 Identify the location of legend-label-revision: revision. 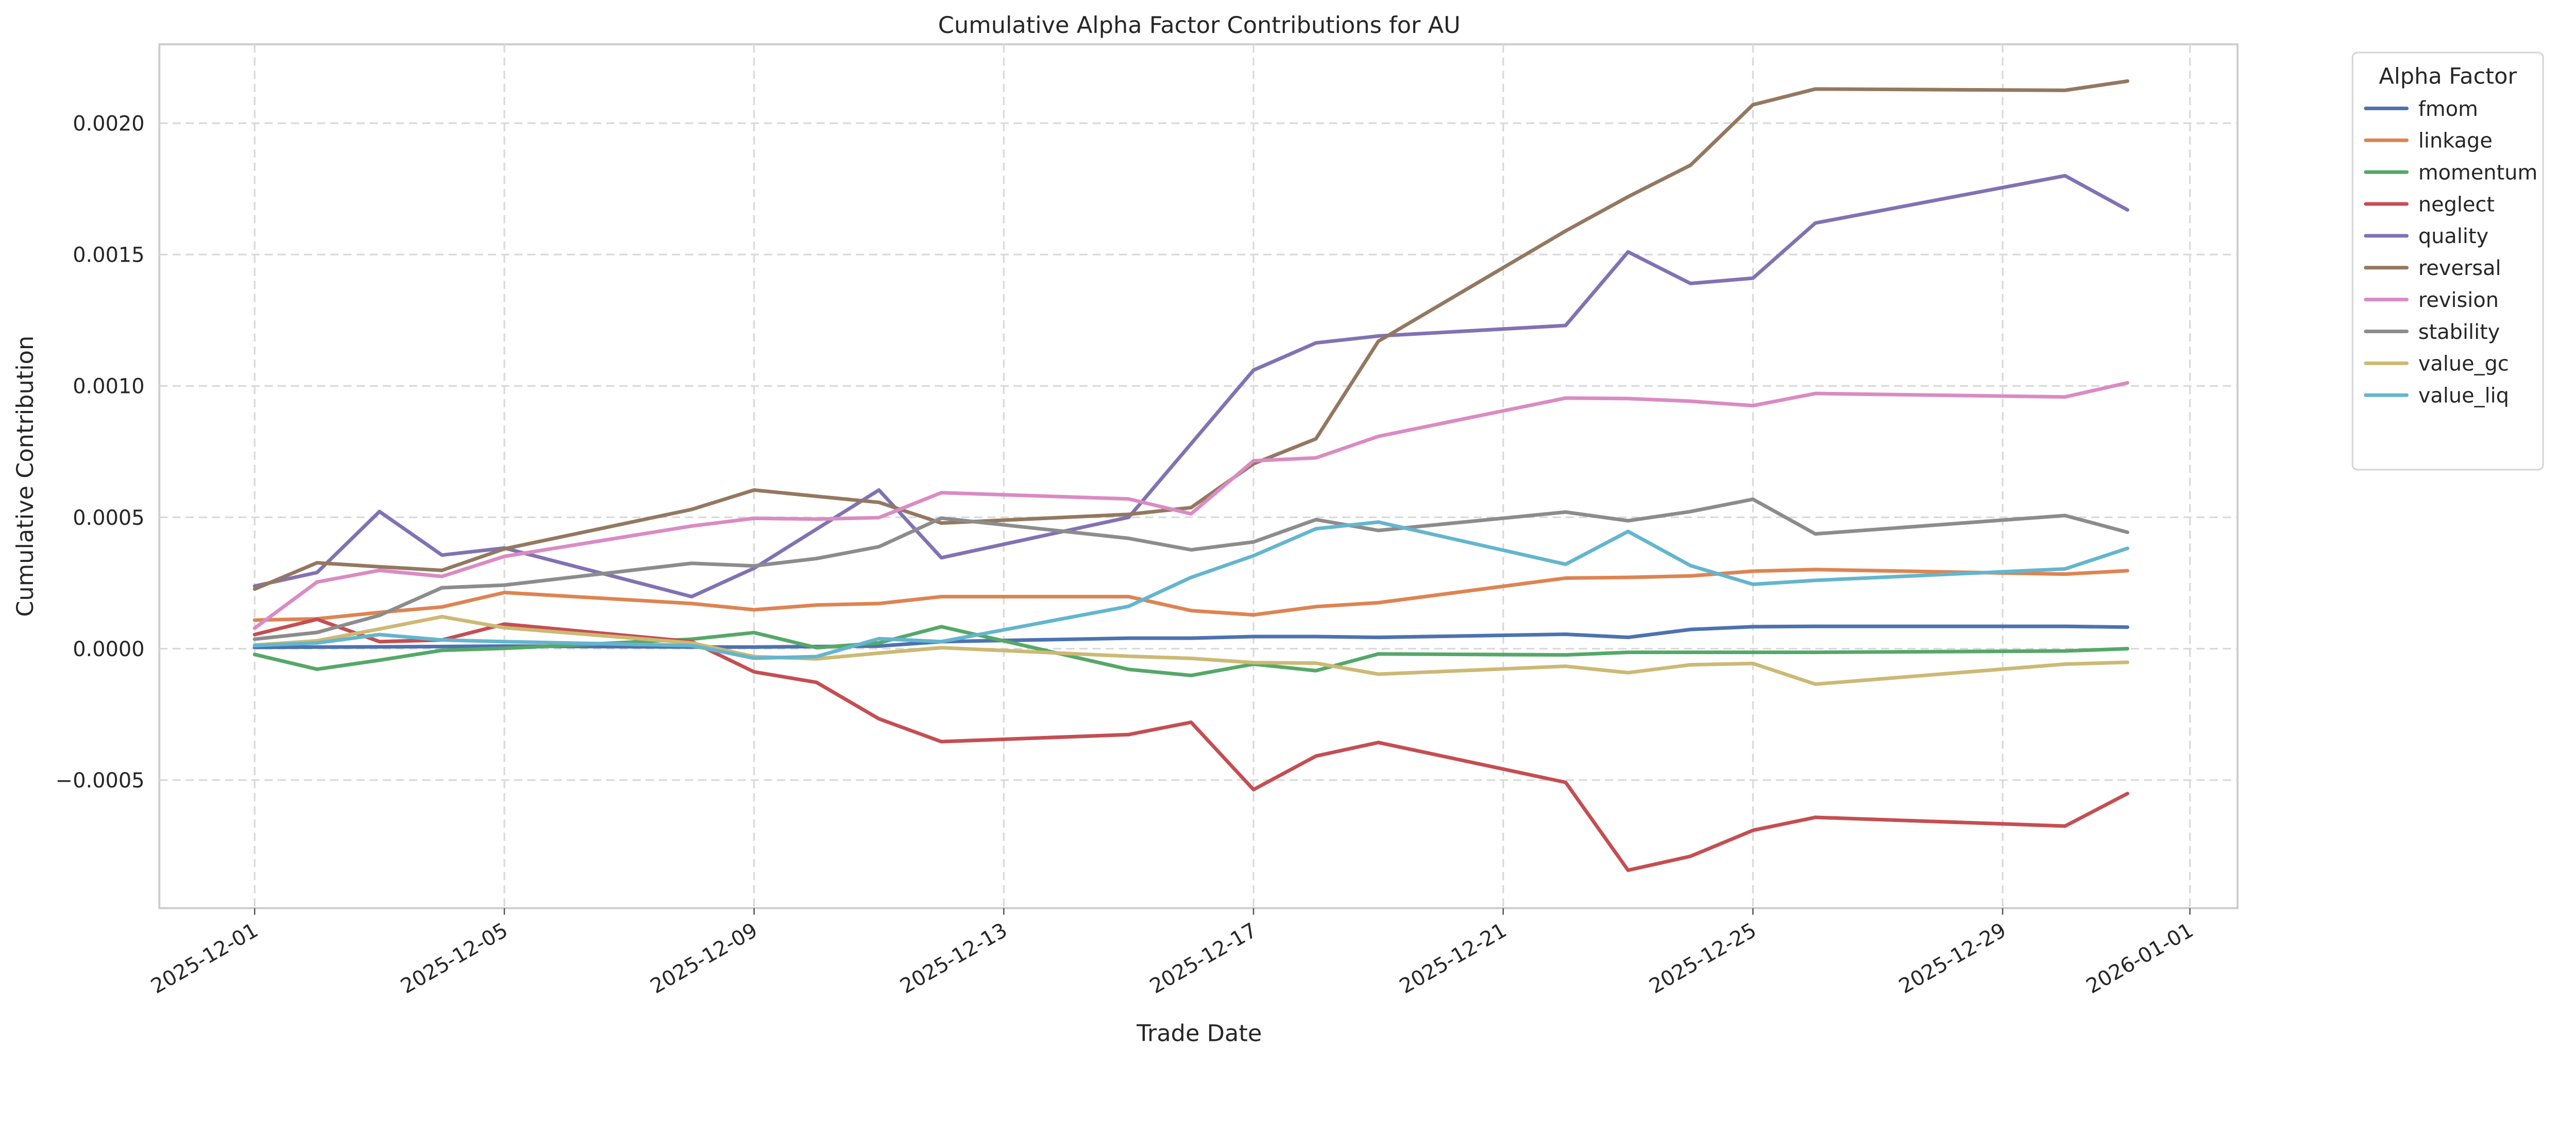
(2458, 300).